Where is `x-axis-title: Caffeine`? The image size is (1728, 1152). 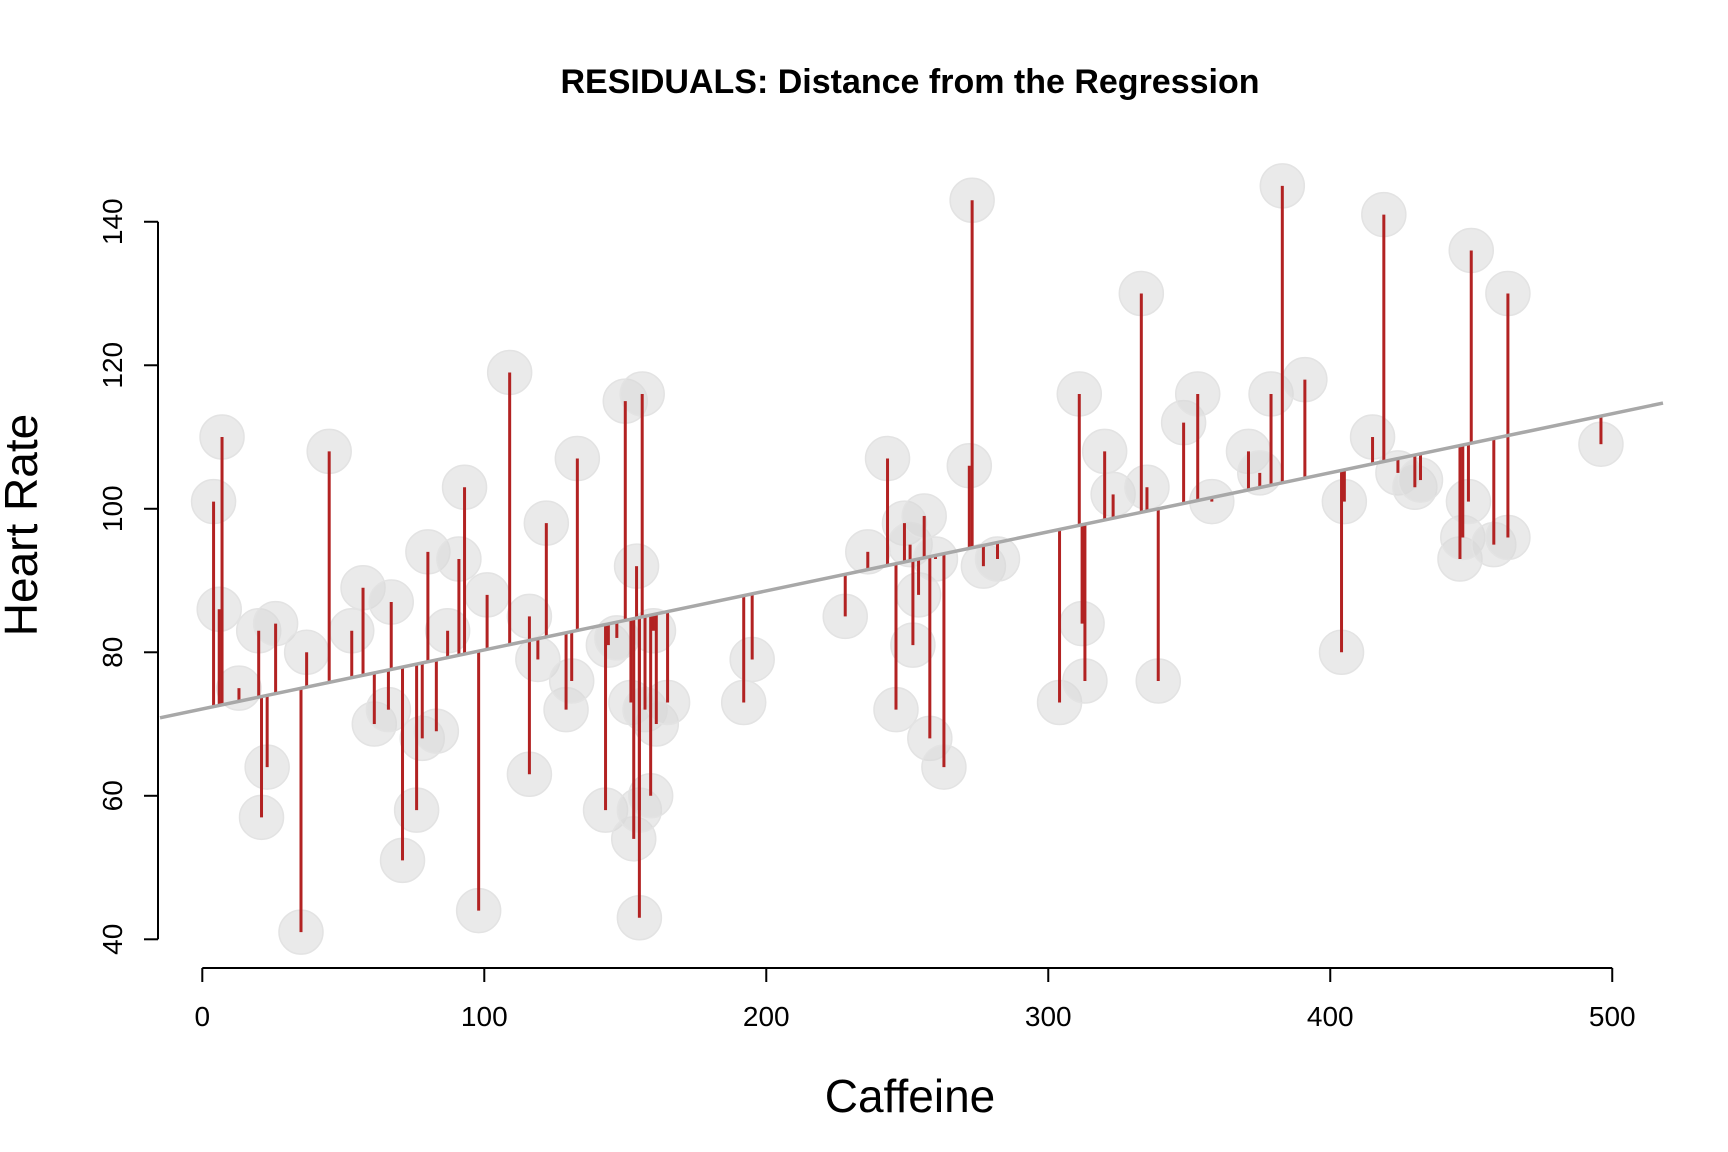 x-axis-title: Caffeine is located at coordinates (910, 1096).